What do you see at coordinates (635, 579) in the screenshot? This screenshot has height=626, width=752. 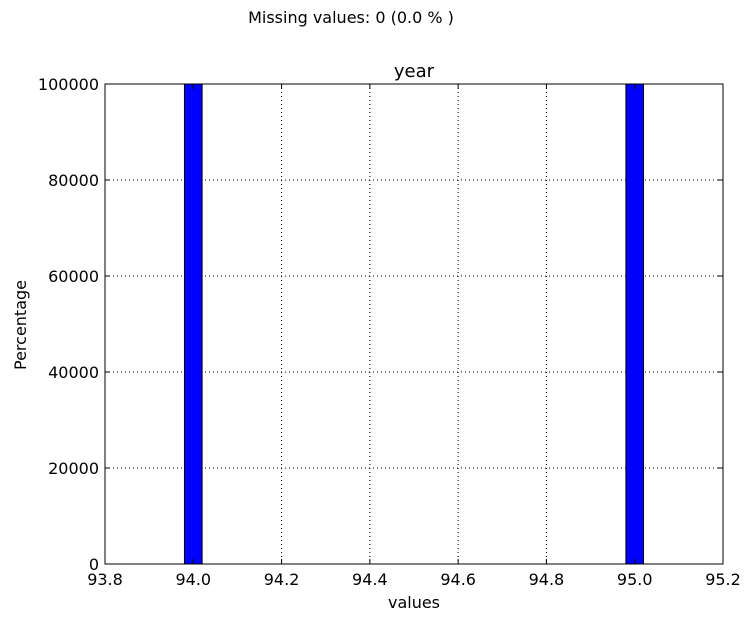 I see `x-tick-label: 95.0` at bounding box center [635, 579].